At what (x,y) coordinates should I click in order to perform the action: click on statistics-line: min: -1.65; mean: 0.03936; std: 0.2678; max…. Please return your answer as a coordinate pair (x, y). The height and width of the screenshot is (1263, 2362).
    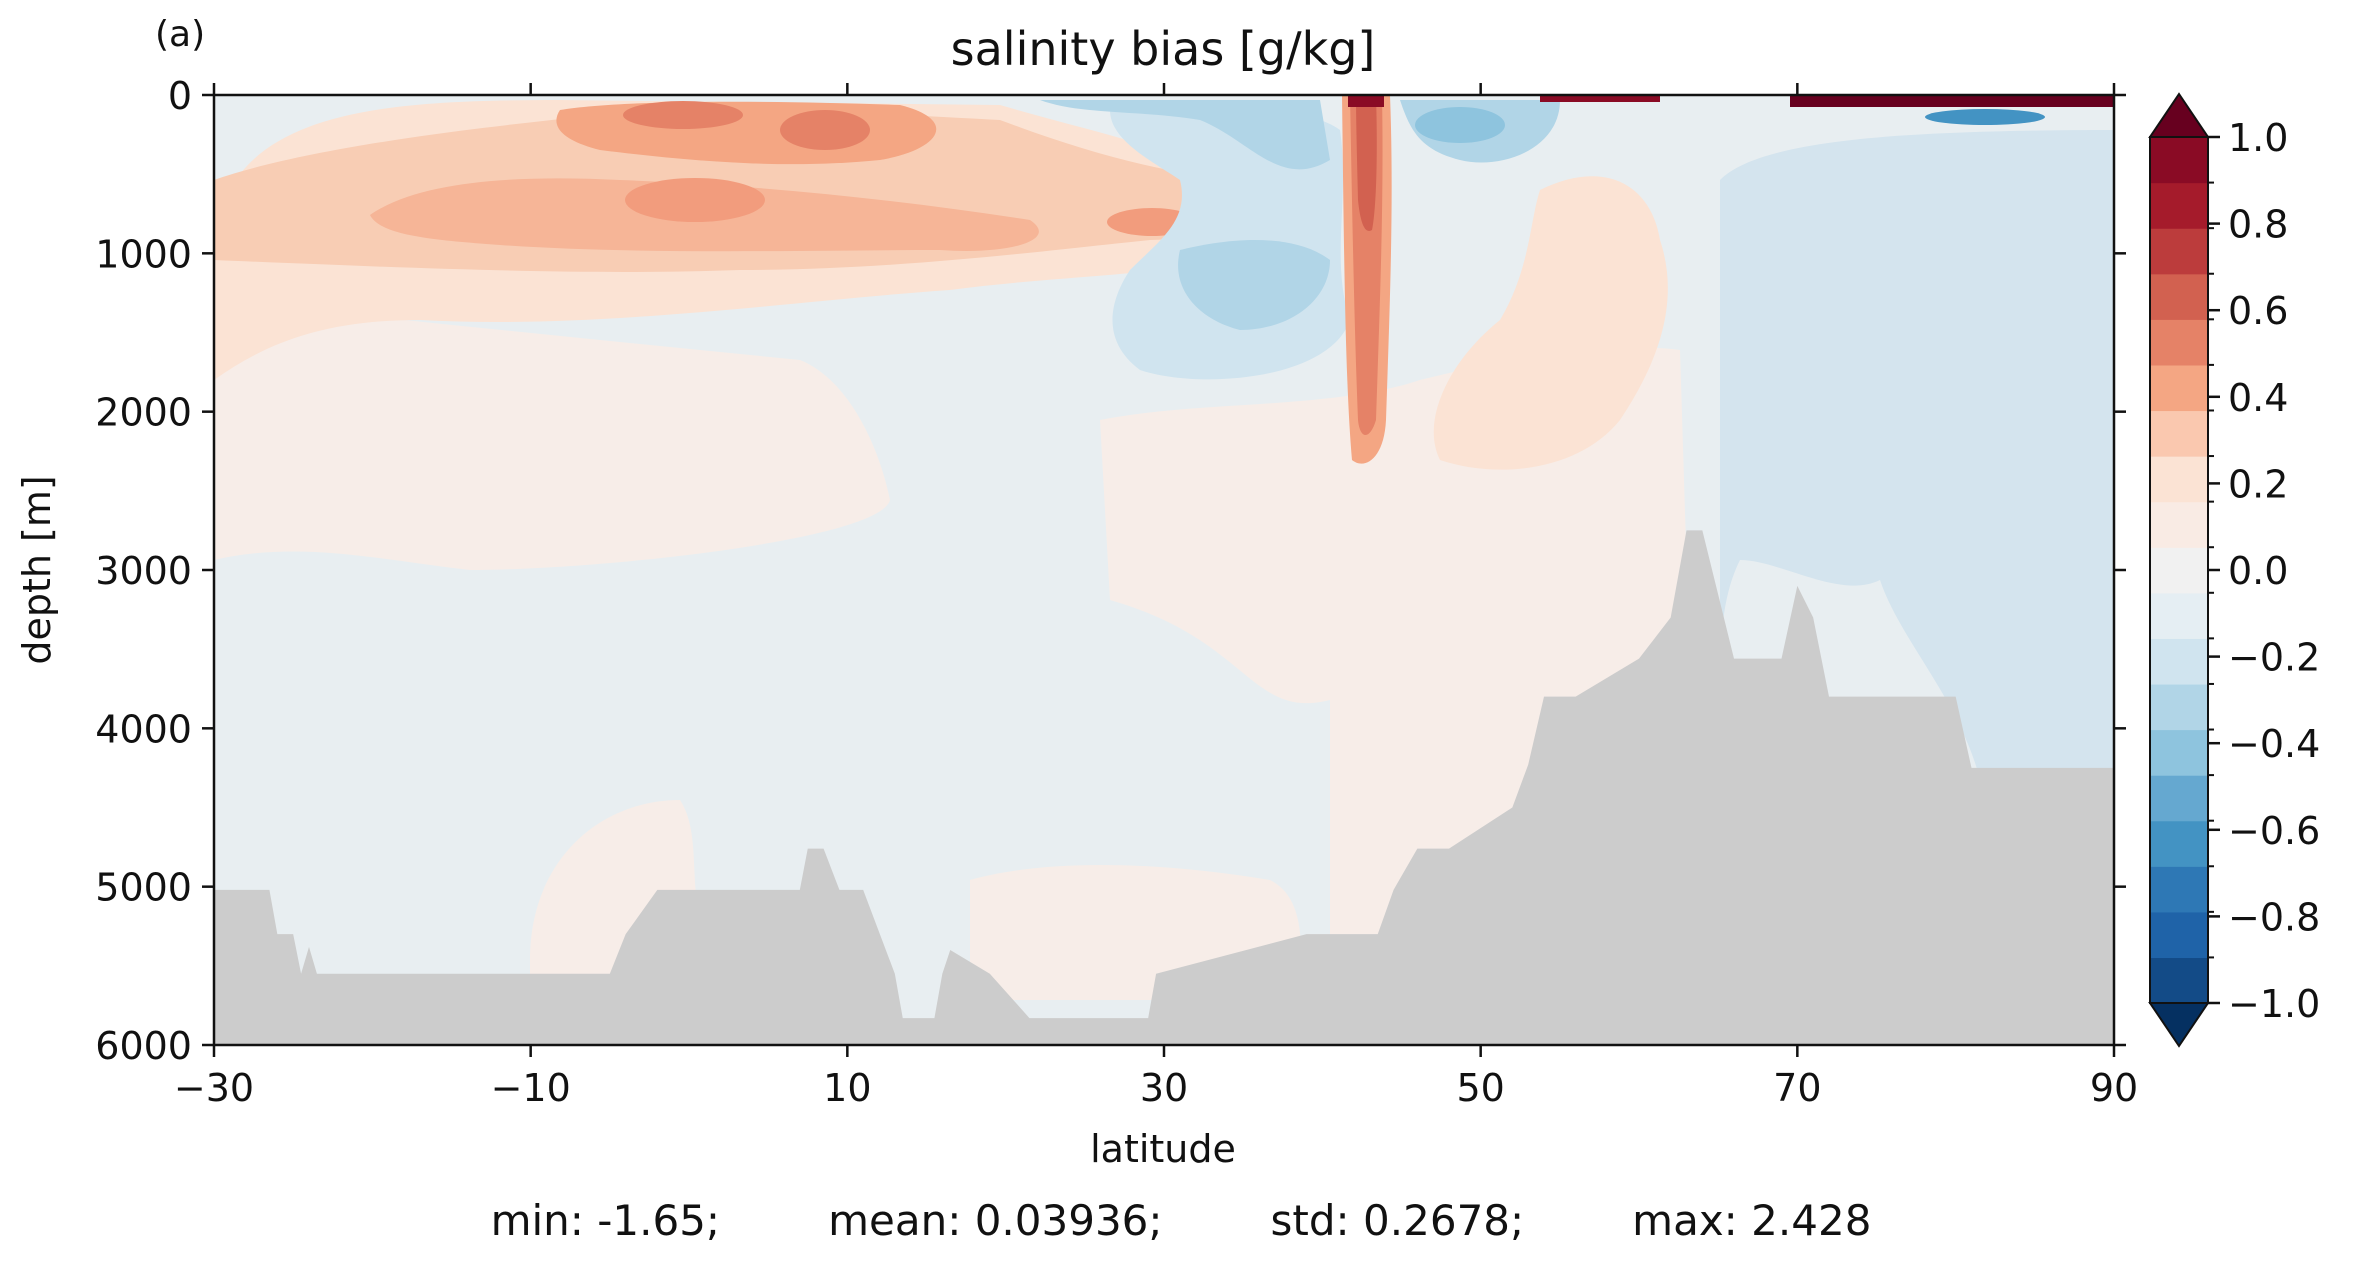
    Looking at the image, I should click on (1181, 1226).